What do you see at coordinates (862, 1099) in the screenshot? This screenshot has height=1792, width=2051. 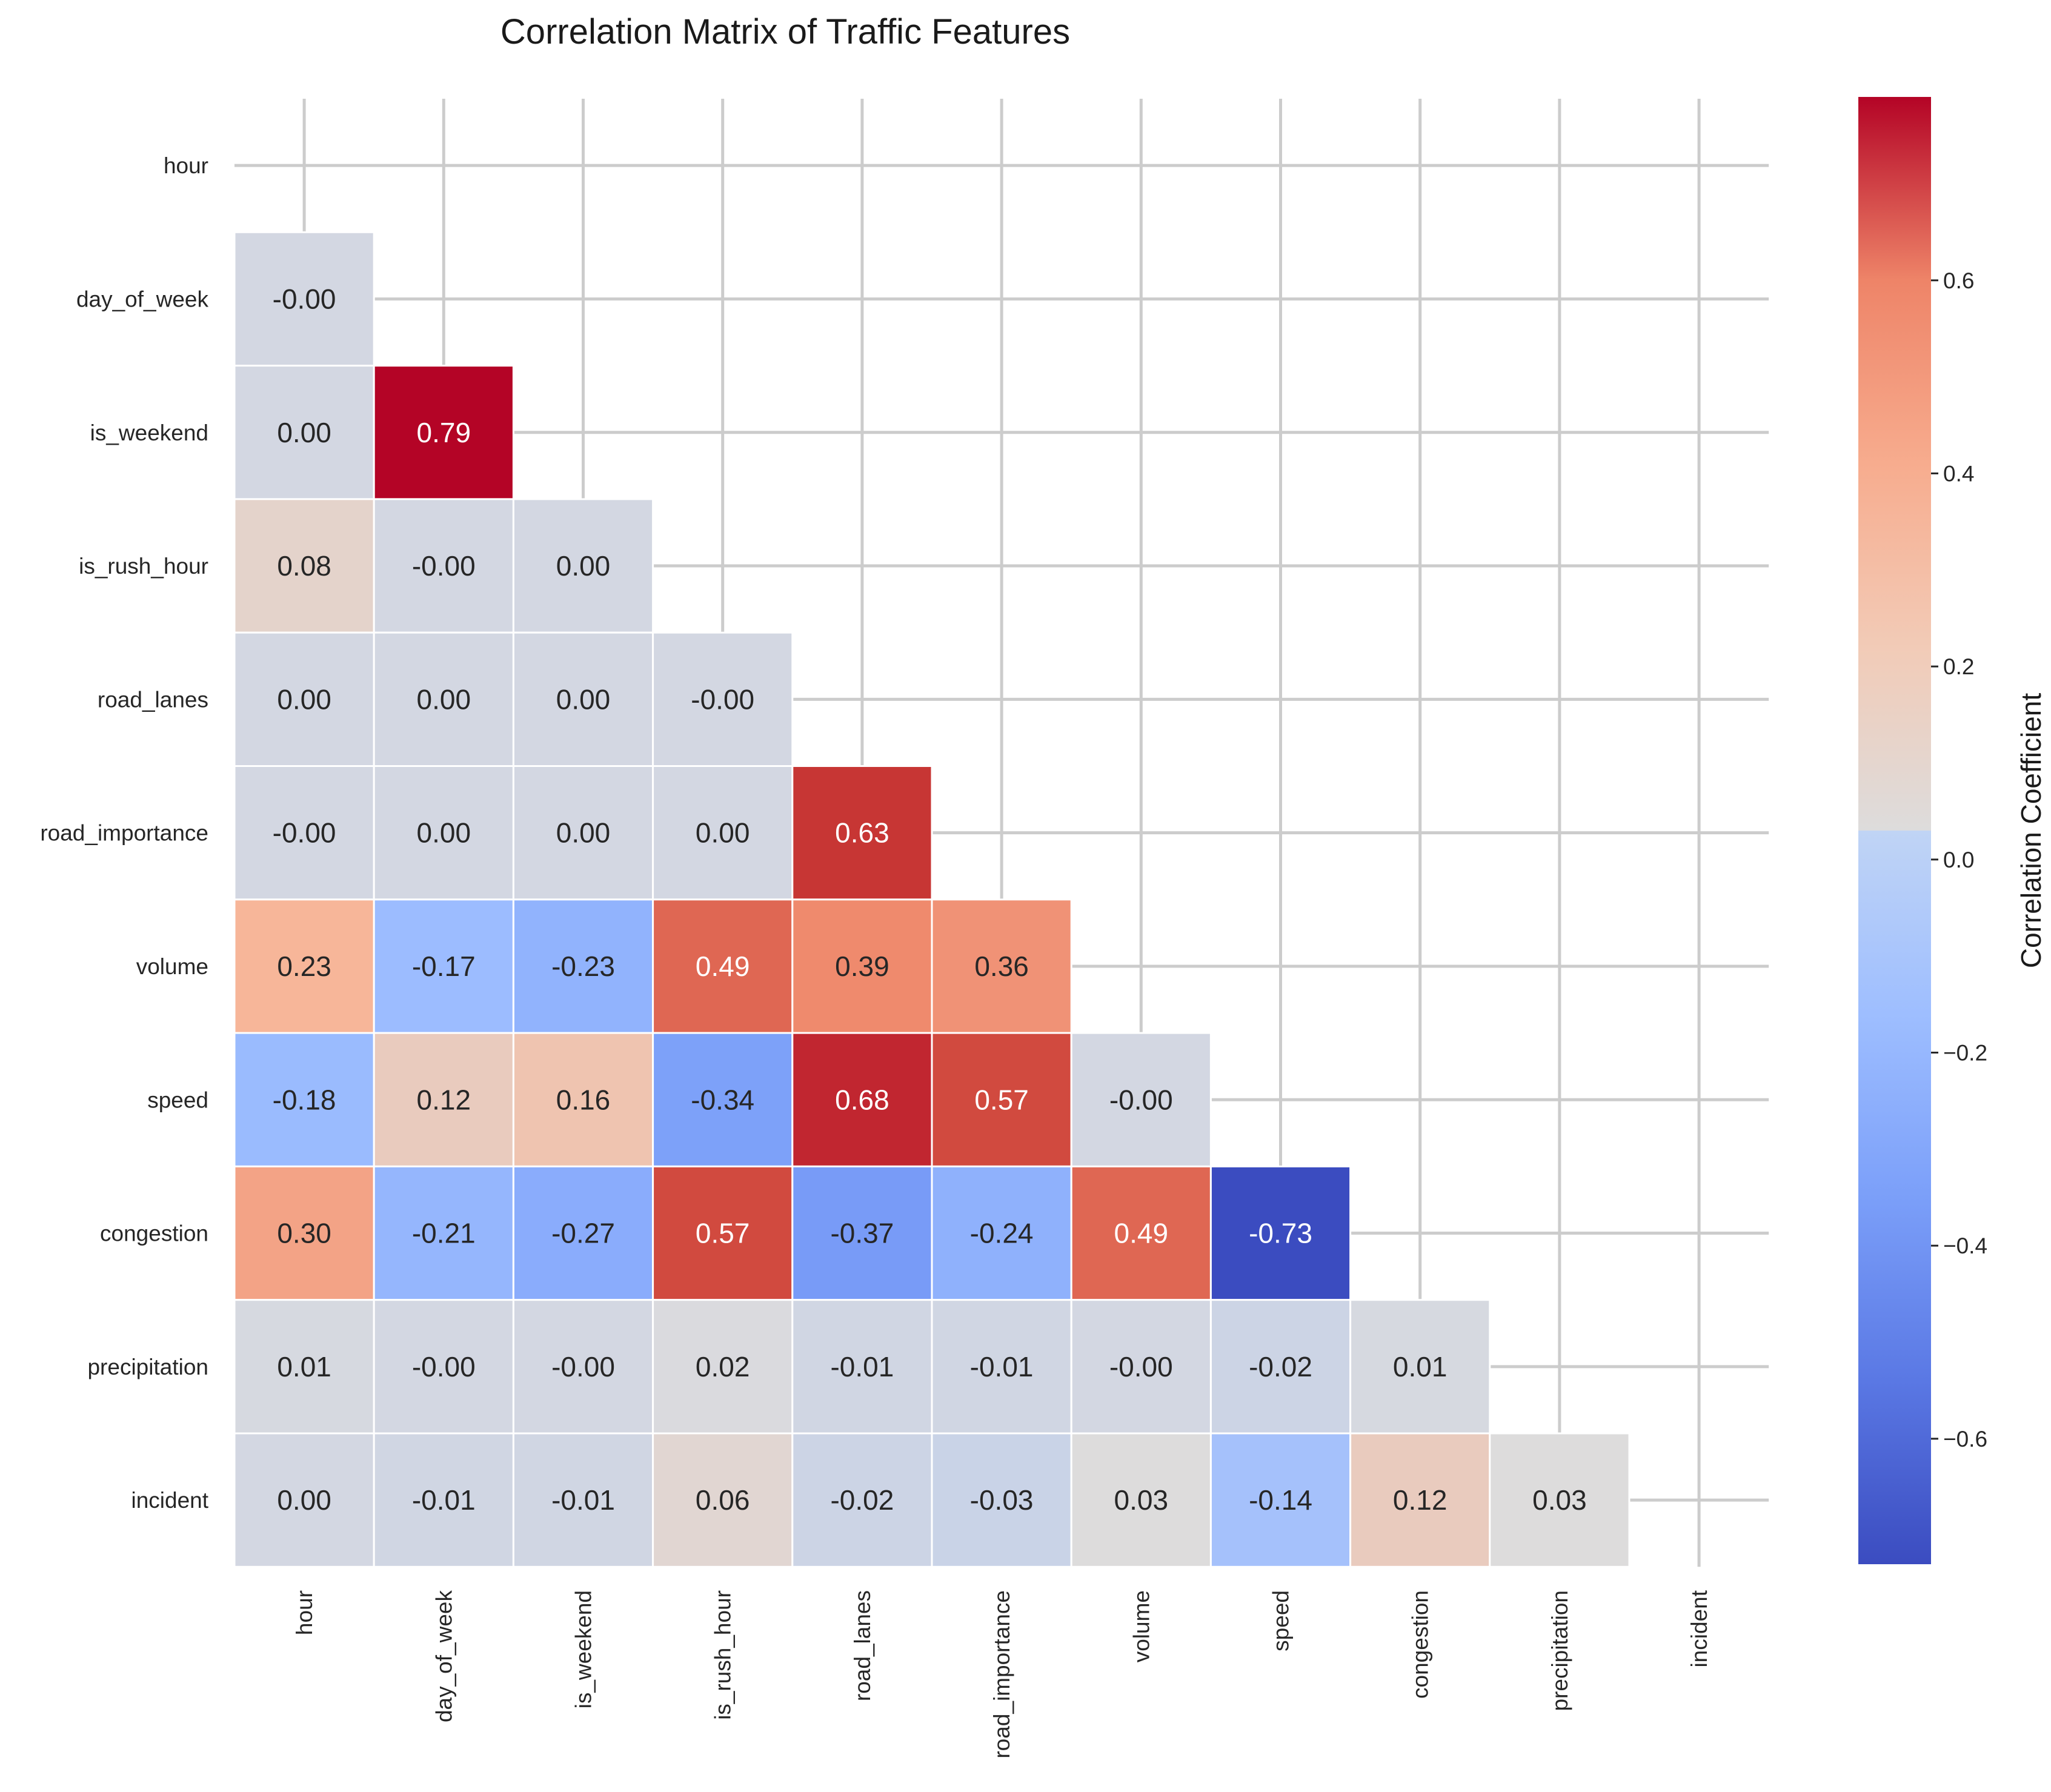 I see `cell-value-label: 0.68` at bounding box center [862, 1099].